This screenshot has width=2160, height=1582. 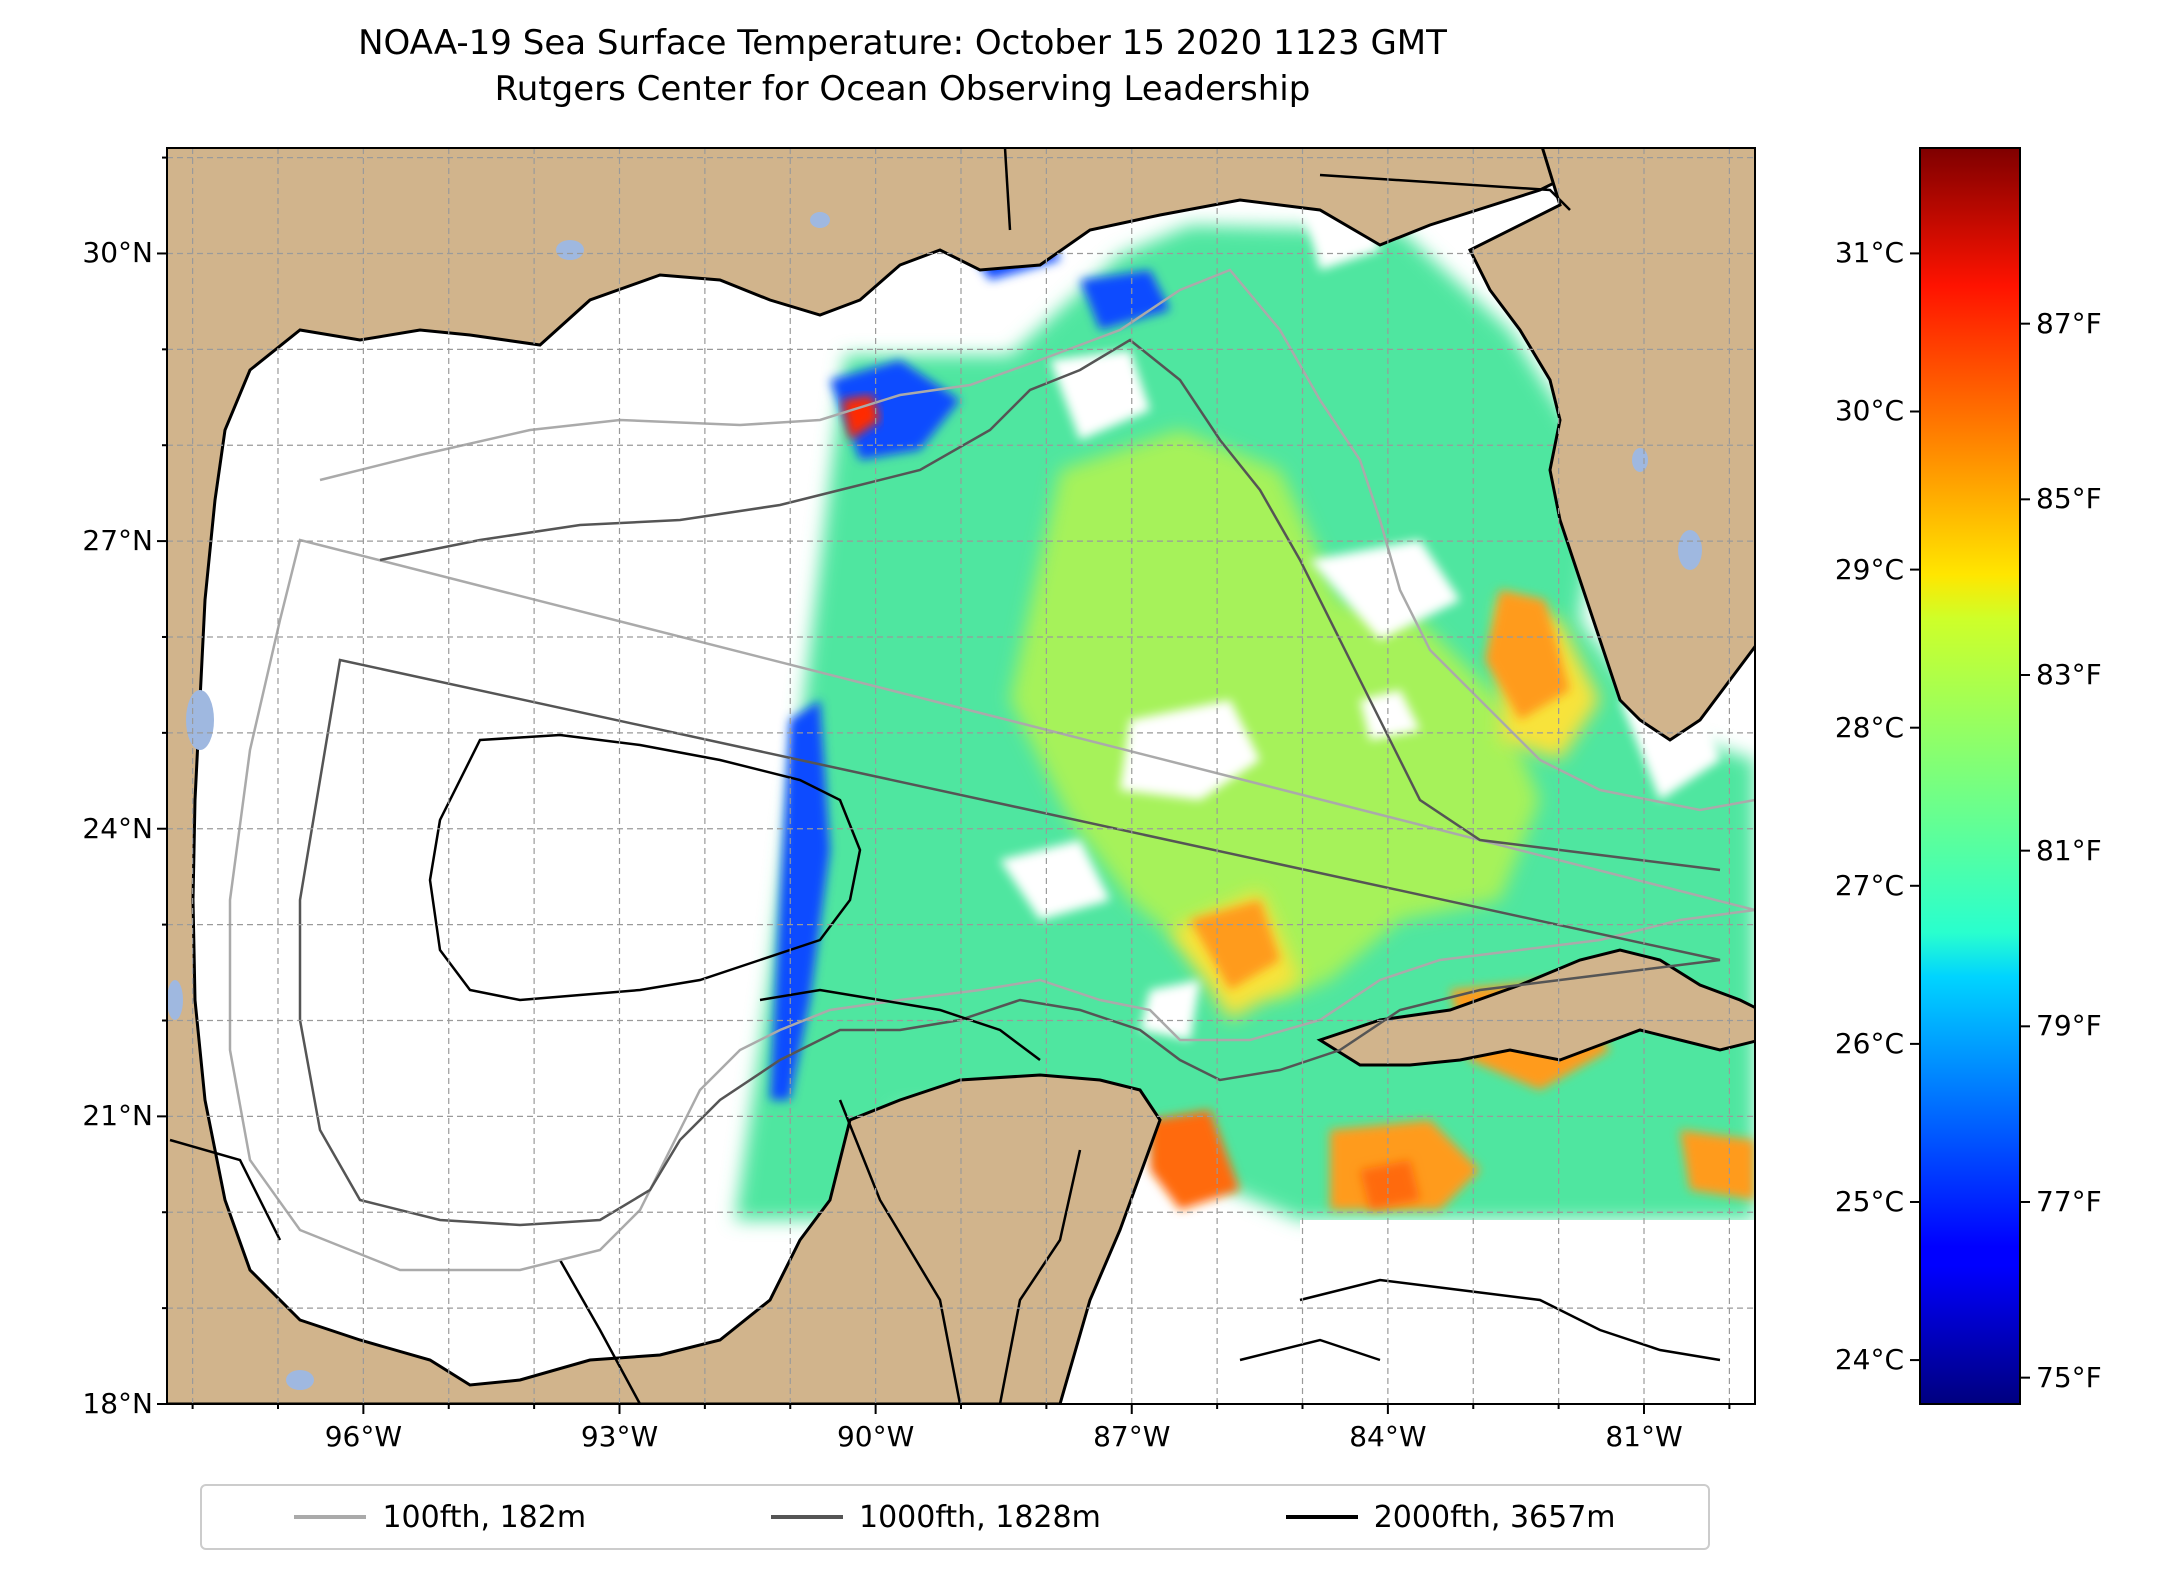 I want to click on legend-entry-100fth: 100fth, 182m, so click(x=440, y=1517).